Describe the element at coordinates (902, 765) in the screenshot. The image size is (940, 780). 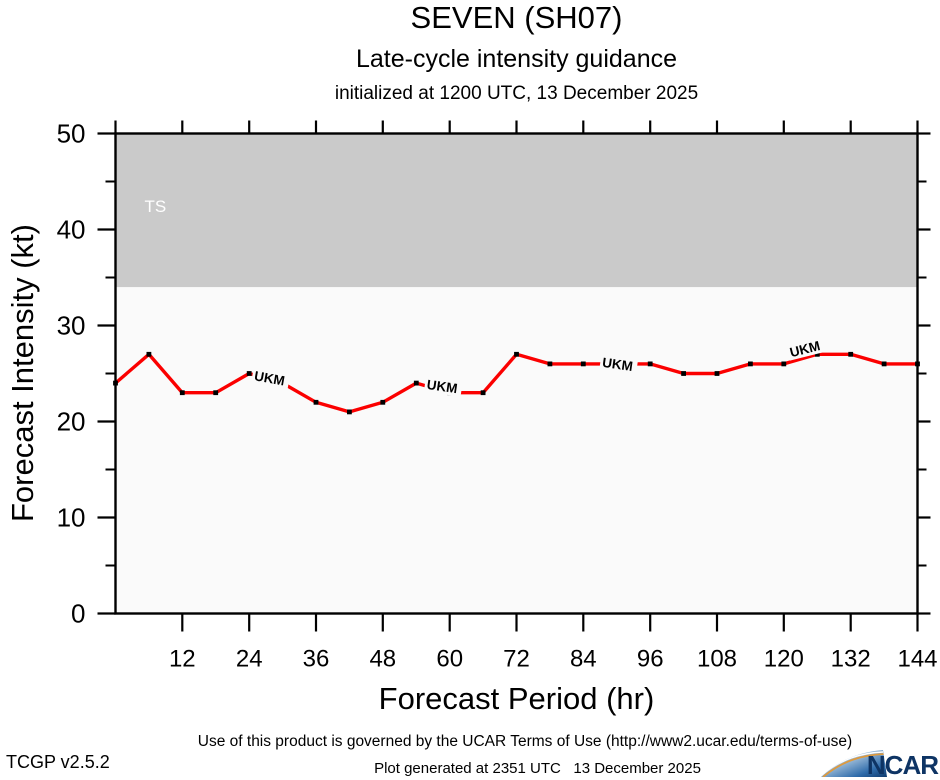
I see `ncar-logo-text: NCAR` at that location.